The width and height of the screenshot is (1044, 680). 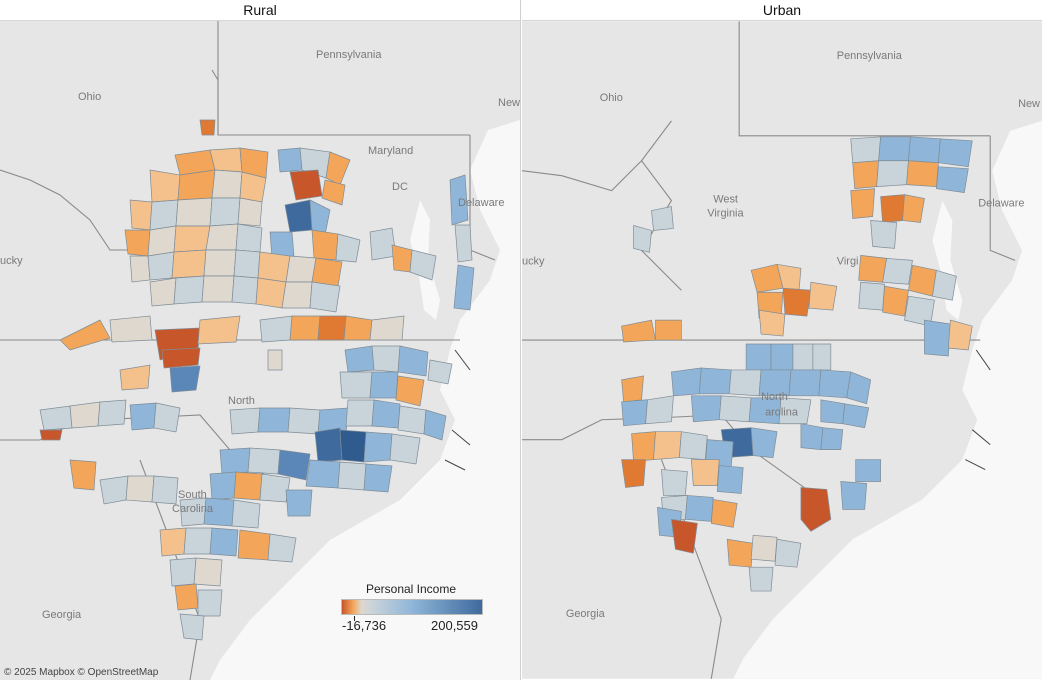 What do you see at coordinates (509, 103) in the screenshot?
I see `place-label-new-partial: New` at bounding box center [509, 103].